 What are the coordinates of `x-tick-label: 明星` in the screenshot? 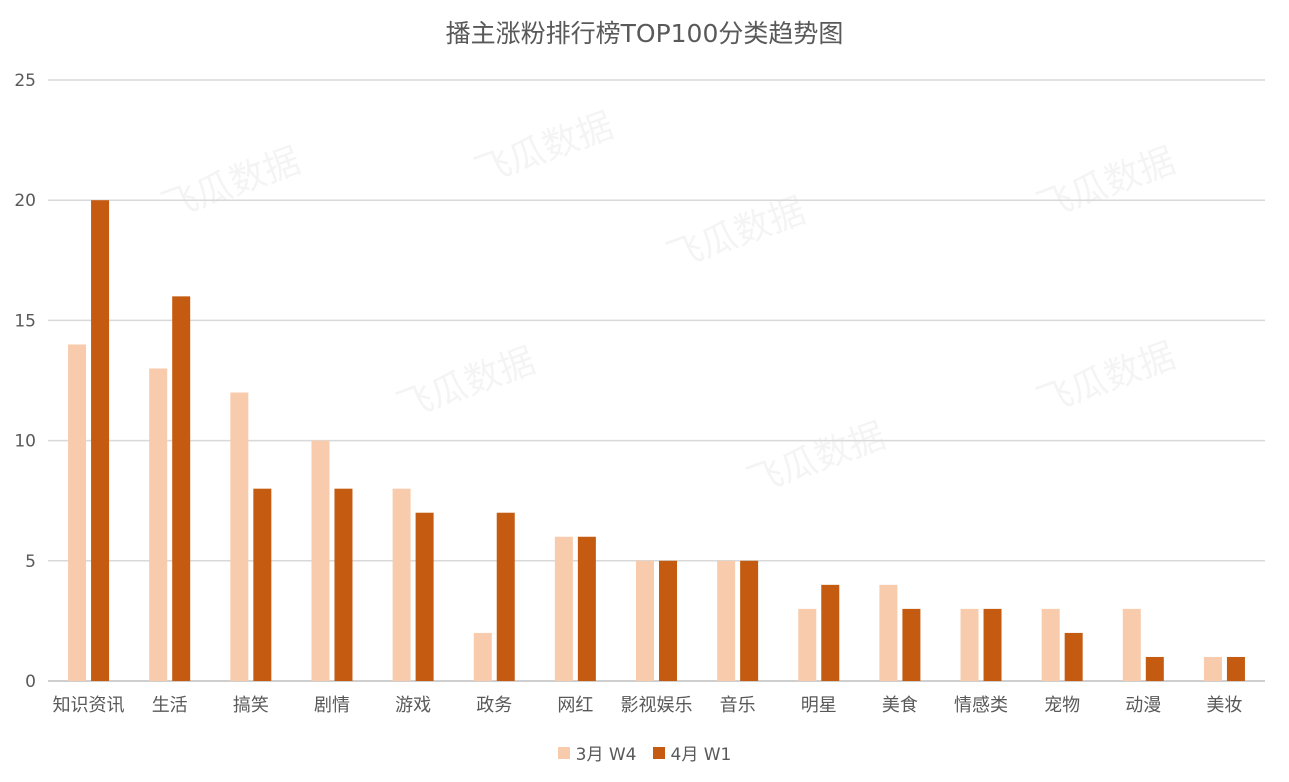 It's located at (819, 705).